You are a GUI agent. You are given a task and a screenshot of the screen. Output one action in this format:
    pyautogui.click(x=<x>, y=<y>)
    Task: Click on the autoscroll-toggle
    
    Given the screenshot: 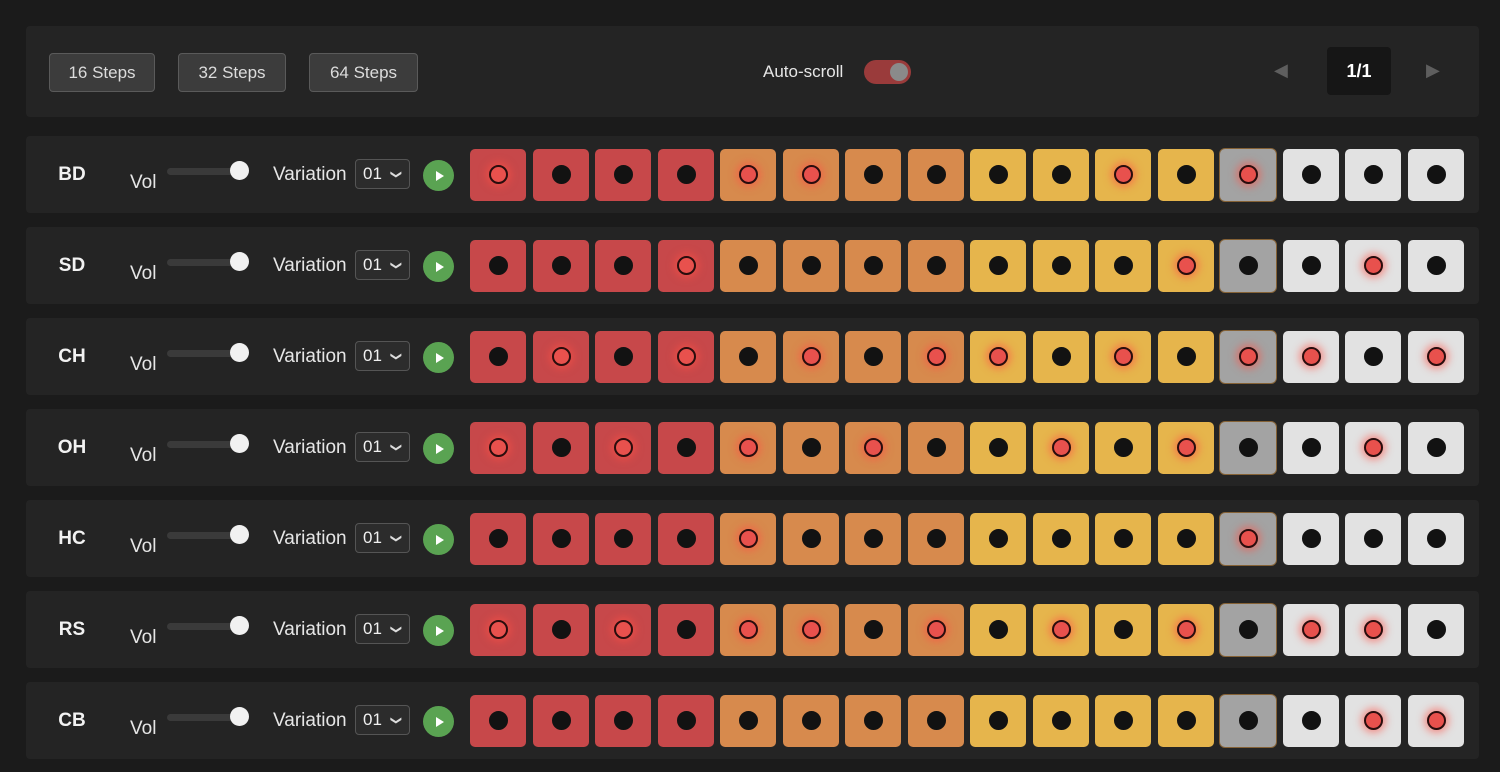 What is the action you would take?
    pyautogui.click(x=887, y=72)
    